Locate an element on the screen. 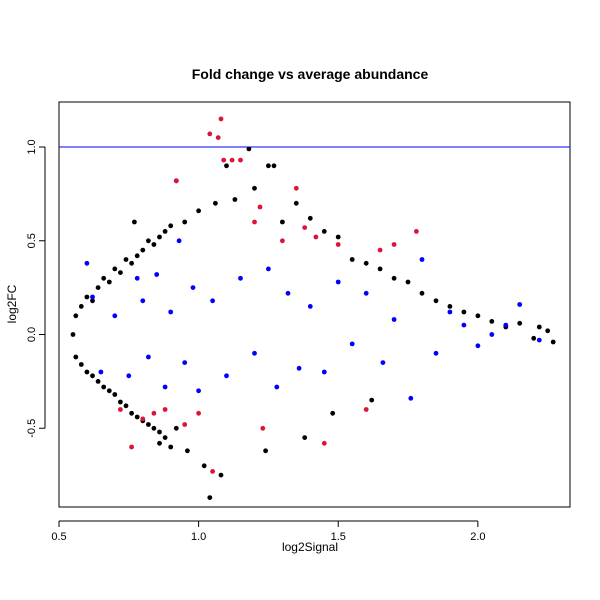 The height and width of the screenshot is (600, 600). y-tick-label: -0.5 is located at coordinates (32, 428).